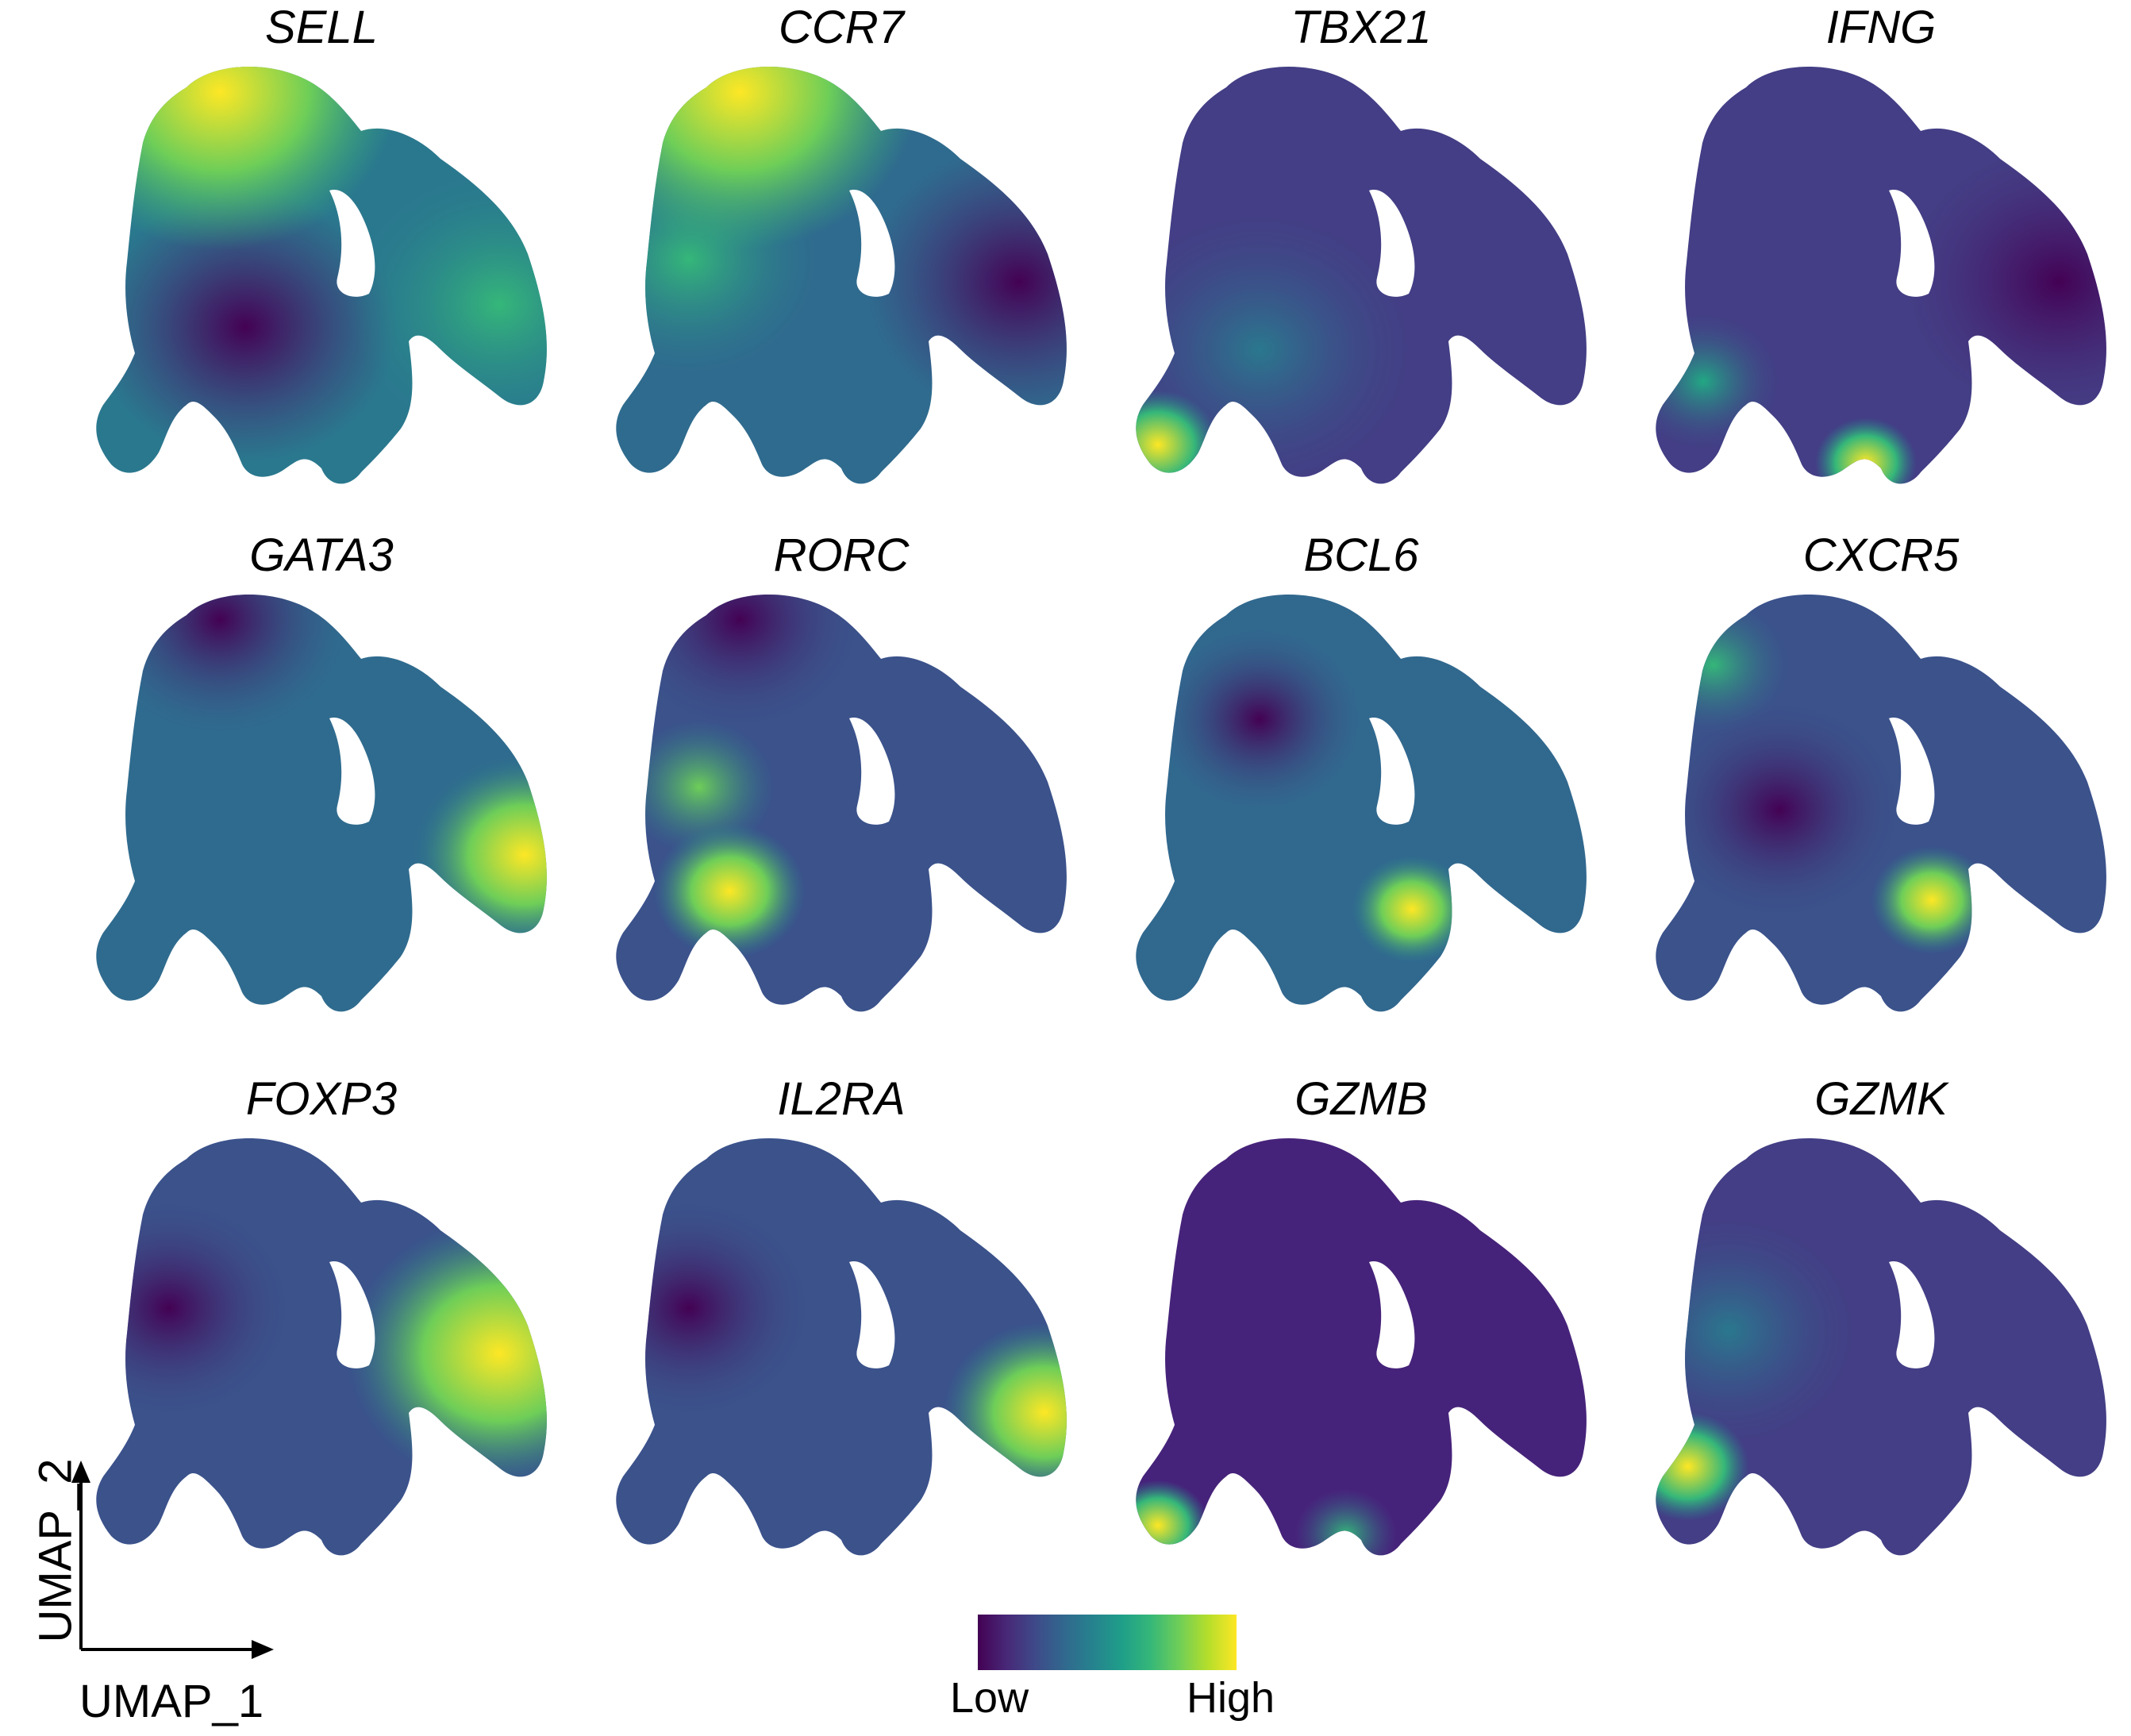 This screenshot has width=2131, height=1736. Describe the element at coordinates (321, 27) in the screenshot. I see `panel-title: SELL` at that location.